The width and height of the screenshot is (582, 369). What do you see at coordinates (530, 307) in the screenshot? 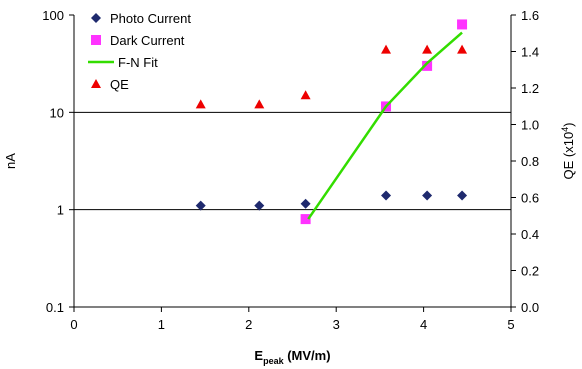
I see `y-right-tick-label: 0.0` at bounding box center [530, 307].